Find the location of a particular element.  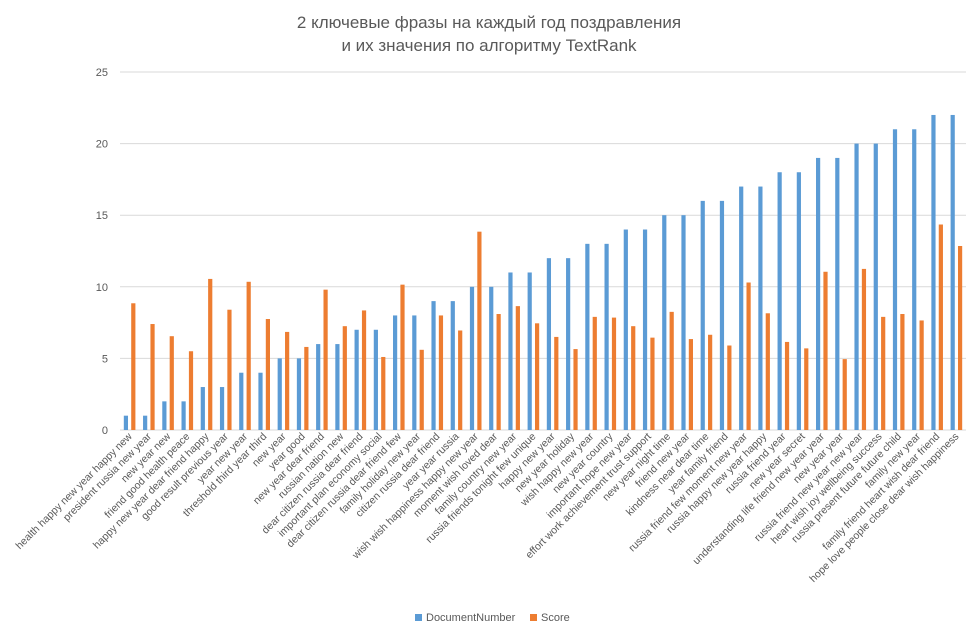

y-tick-label: 20 is located at coordinates (102, 145).